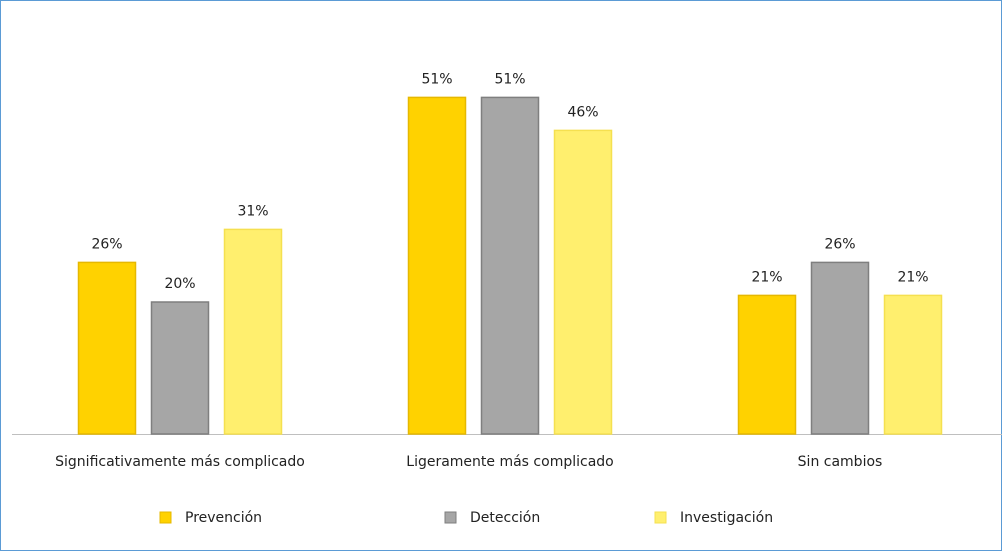 This screenshot has height=551, width=1002. Describe the element at coordinates (179, 284) in the screenshot. I see `data-label: 20%` at that location.